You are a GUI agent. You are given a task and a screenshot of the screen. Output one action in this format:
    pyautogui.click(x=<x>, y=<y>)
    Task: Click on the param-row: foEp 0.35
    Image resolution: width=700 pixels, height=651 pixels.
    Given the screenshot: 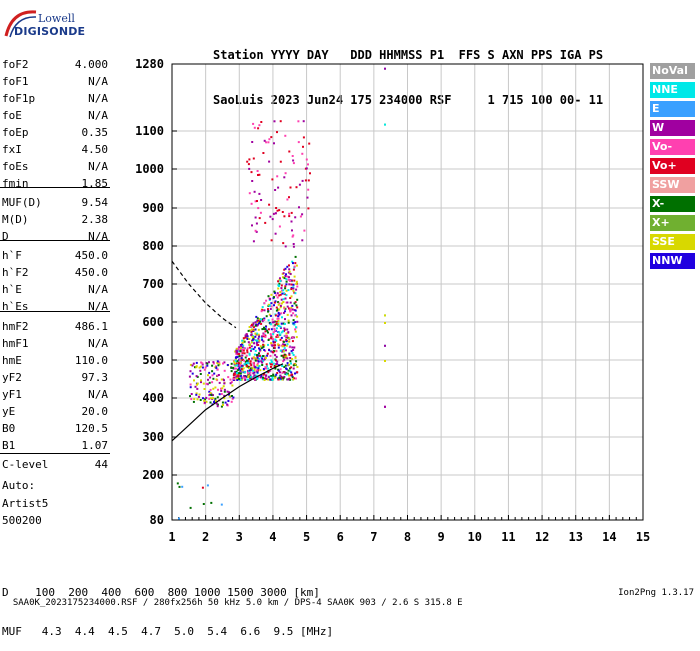 What is the action you would take?
    pyautogui.click(x=55, y=133)
    